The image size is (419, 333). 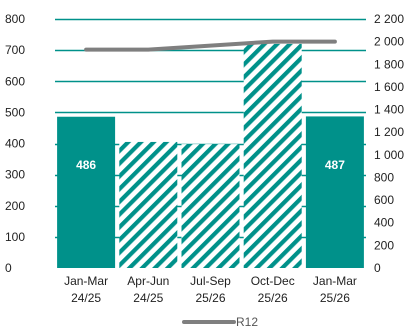 I want to click on left-axis-tick-label: 500, so click(x=15, y=112).